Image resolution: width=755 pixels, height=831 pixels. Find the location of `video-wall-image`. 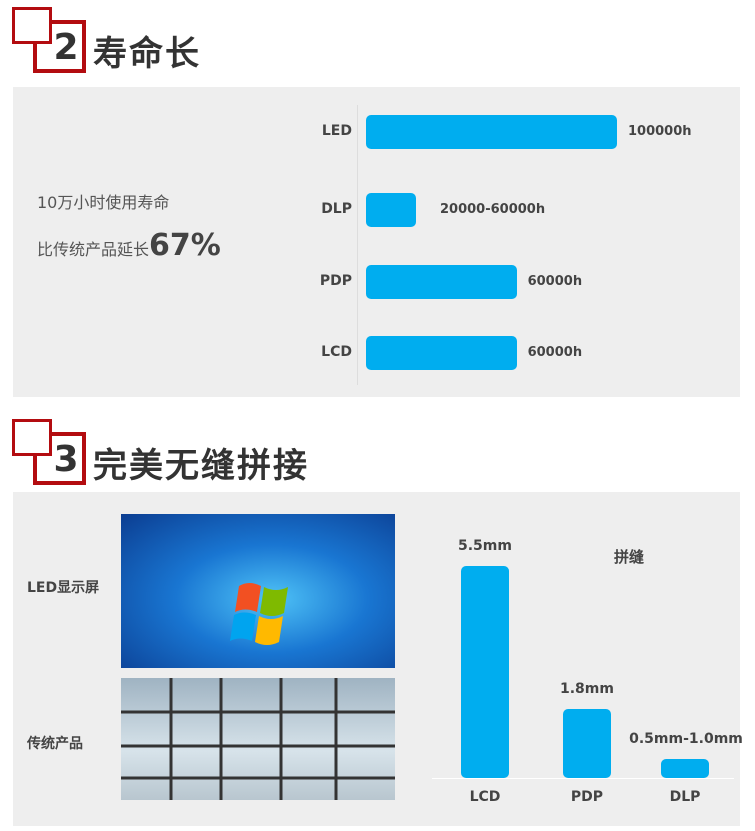

video-wall-image is located at coordinates (258, 739).